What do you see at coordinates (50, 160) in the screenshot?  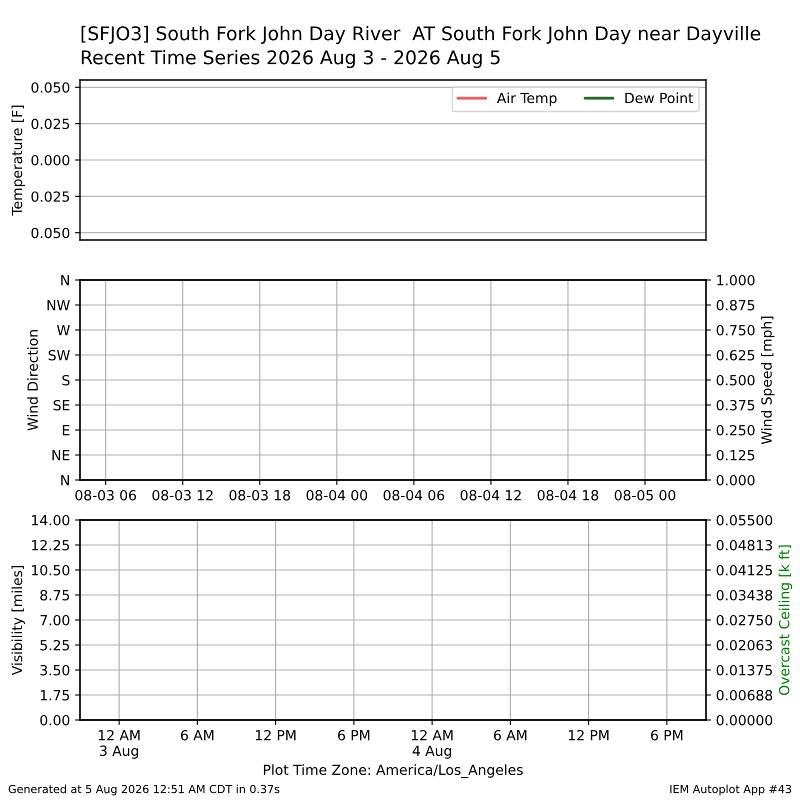 I see `y-tick-label: 0.000` at bounding box center [50, 160].